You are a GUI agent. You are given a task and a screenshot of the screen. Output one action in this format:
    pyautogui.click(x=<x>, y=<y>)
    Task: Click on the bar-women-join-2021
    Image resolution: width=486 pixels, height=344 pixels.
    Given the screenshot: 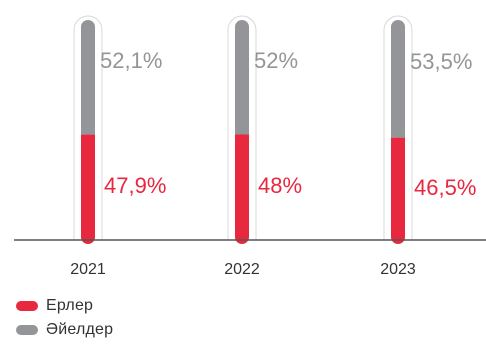 What is the action you would take?
    pyautogui.click(x=88, y=131)
    